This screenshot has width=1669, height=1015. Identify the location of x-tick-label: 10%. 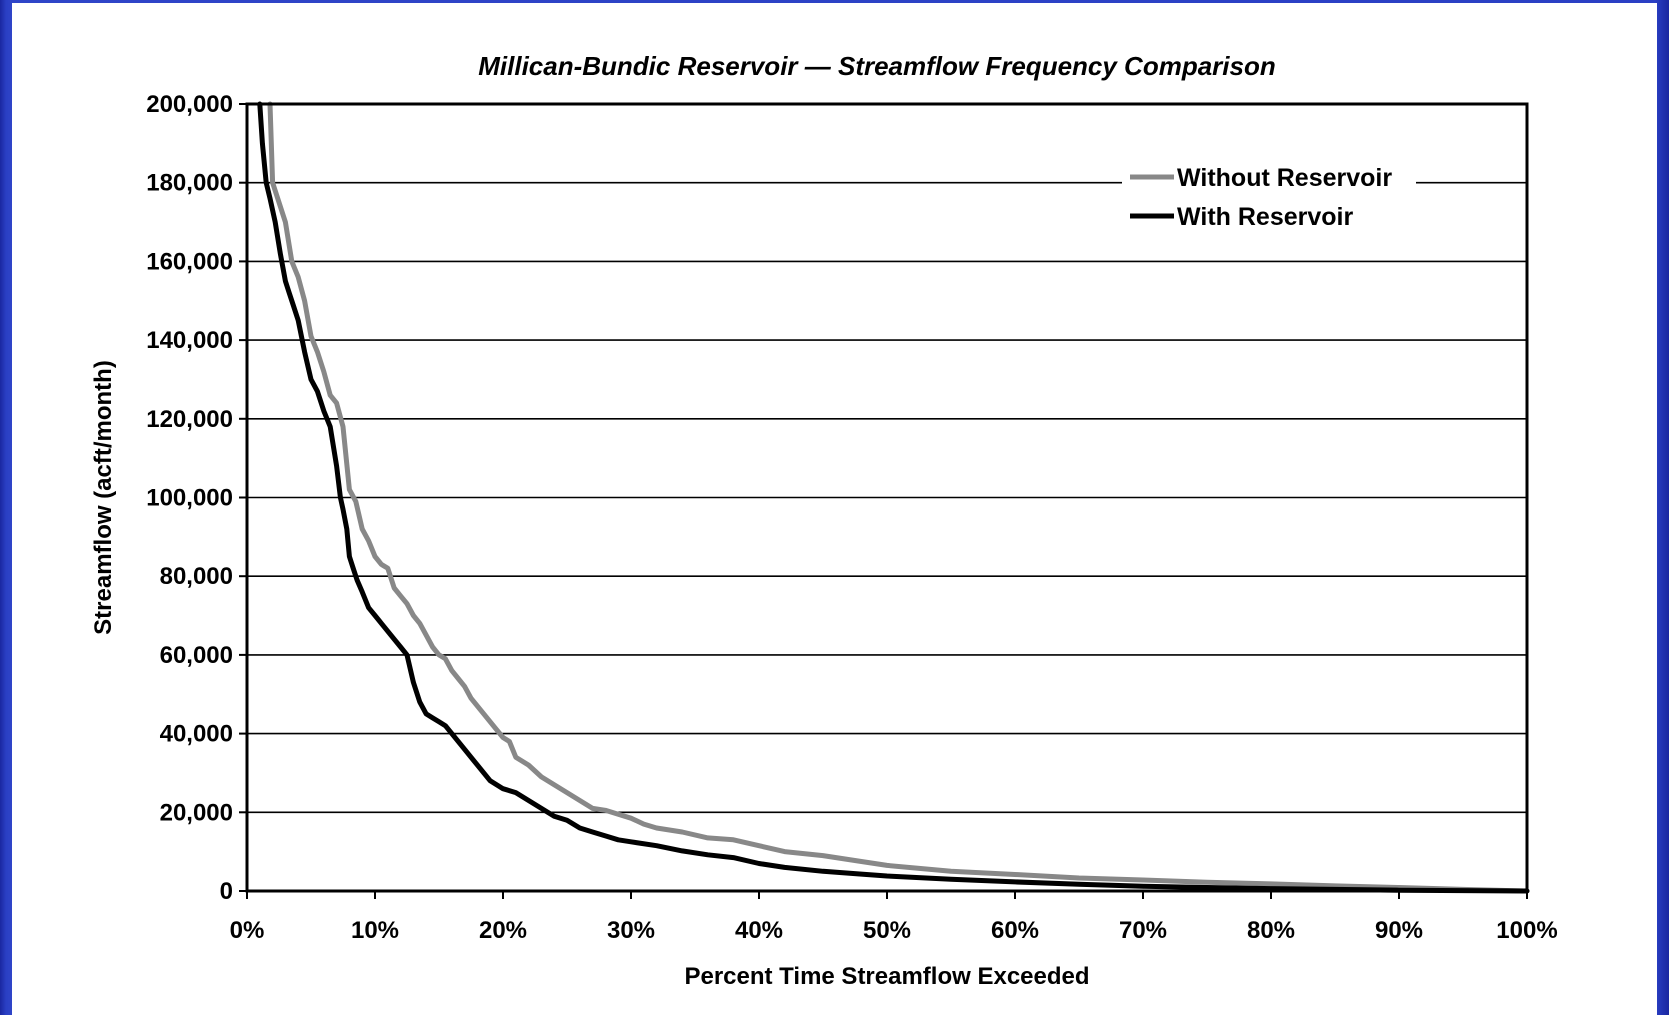
(375, 930).